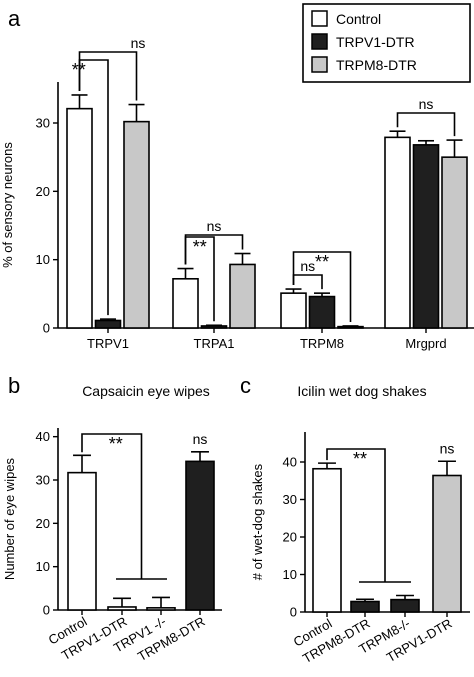 This screenshot has height=677, width=474. Describe the element at coordinates (46, 610) in the screenshot. I see `panel-b-y-tick-label: 0` at that location.